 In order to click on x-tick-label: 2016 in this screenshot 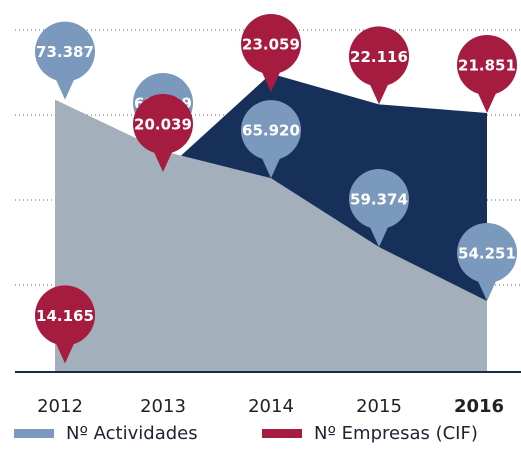, I will do `click(479, 406)`.